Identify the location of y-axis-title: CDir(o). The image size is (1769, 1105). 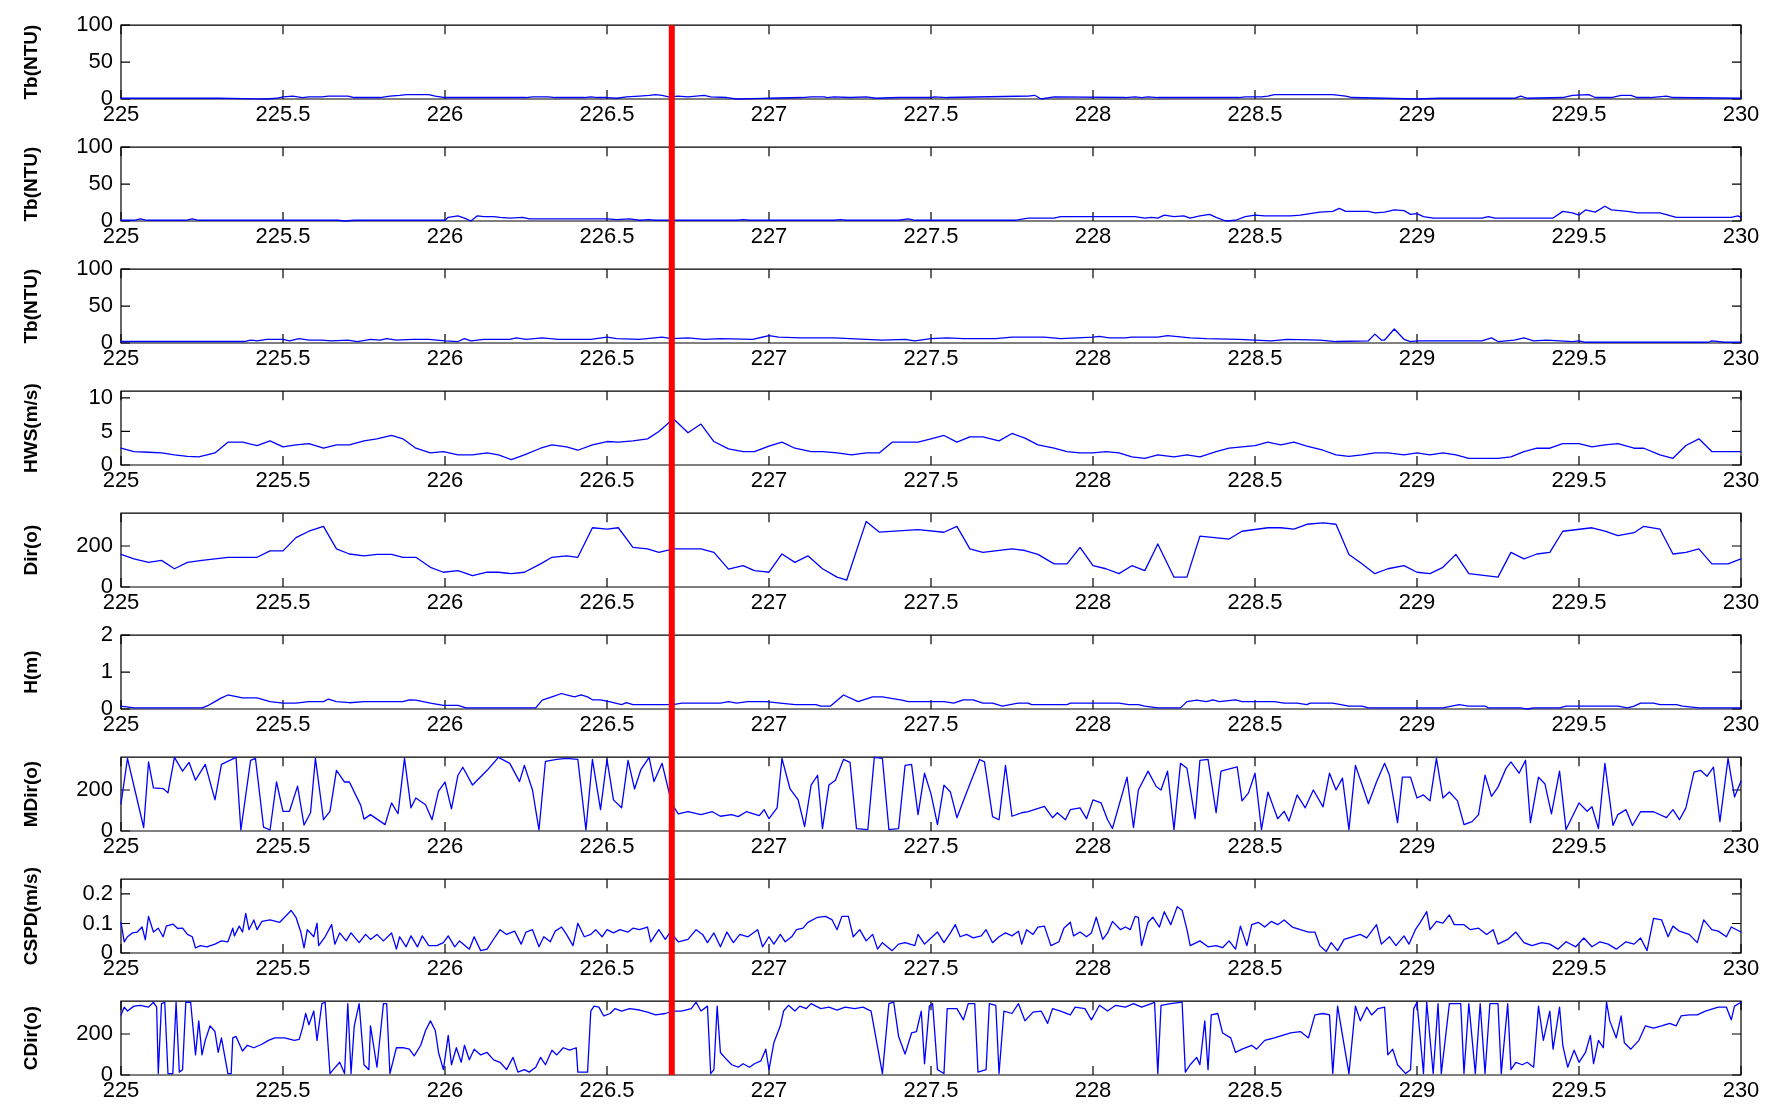
(30, 1038).